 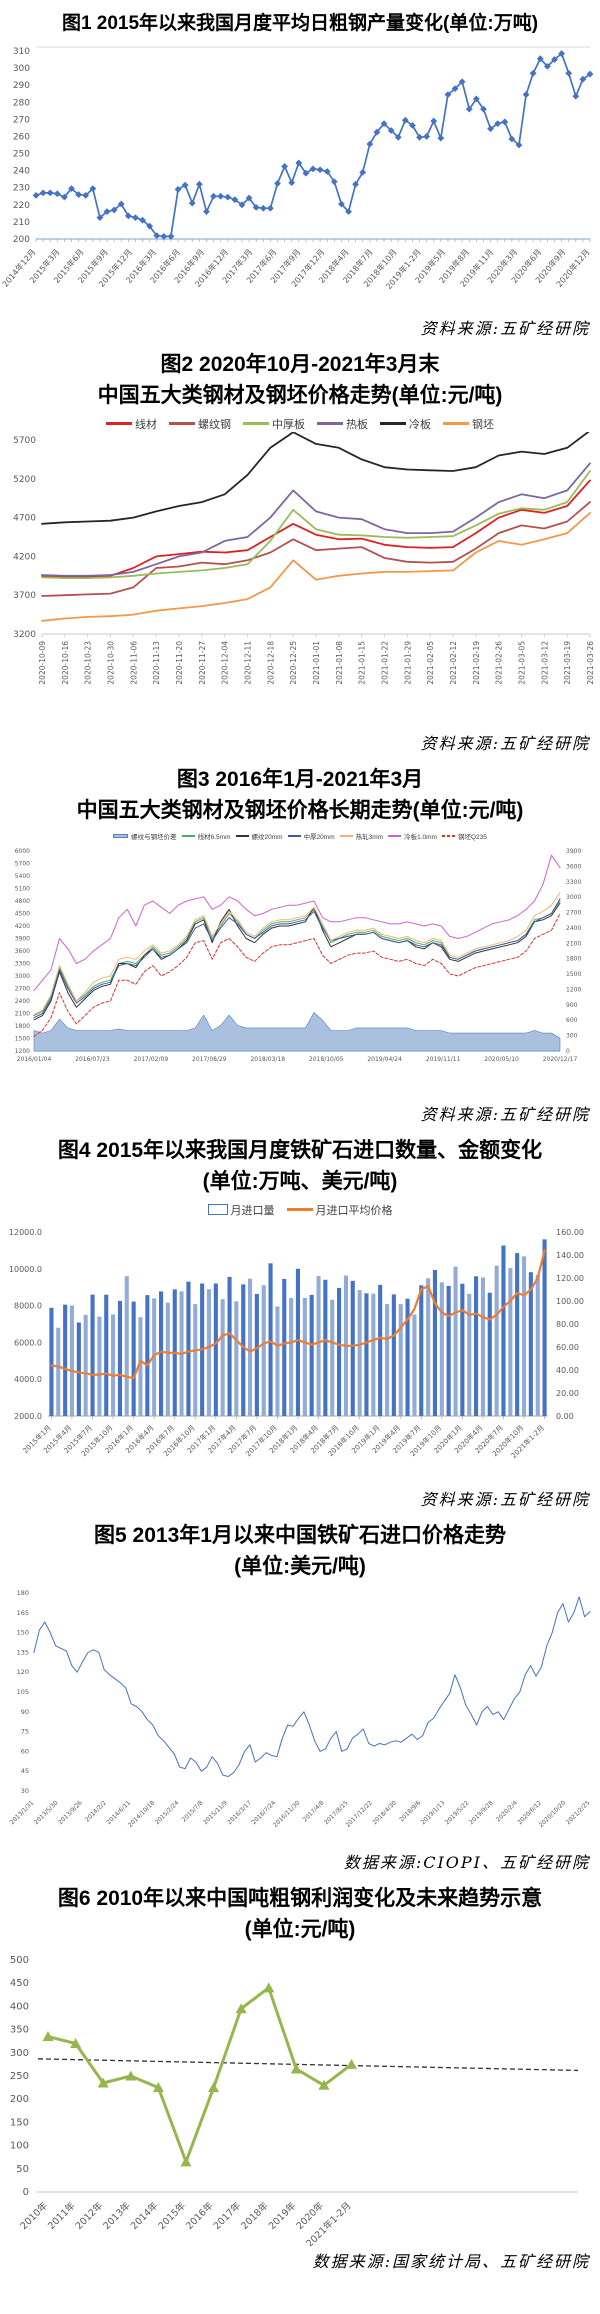 I want to click on svg-text: 2016年, so click(x=199, y=2215).